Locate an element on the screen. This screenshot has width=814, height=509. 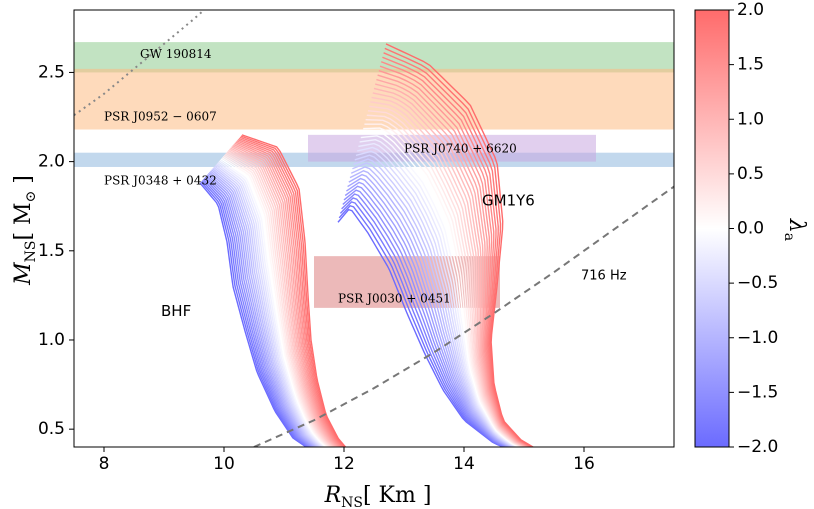
svg-text: MNS[ M⊙ ] is located at coordinates (25, 230).